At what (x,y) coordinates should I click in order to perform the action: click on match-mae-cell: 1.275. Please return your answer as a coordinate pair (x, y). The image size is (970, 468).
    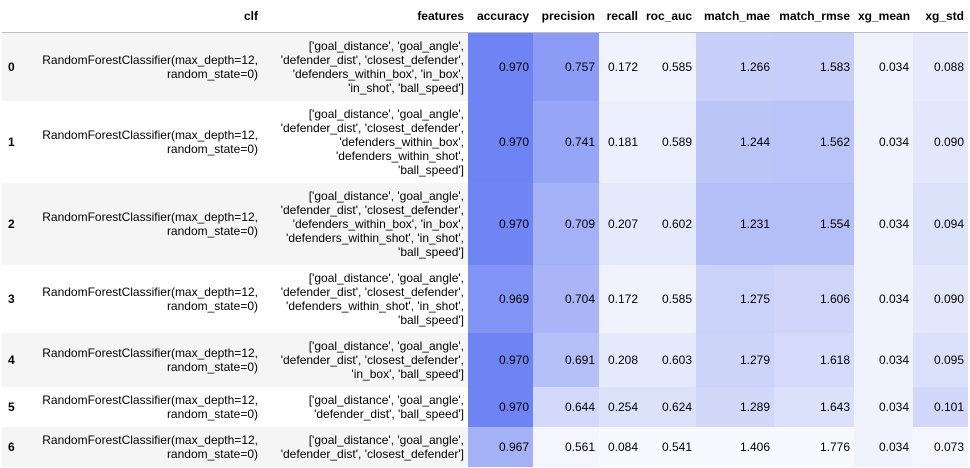
    Looking at the image, I should click on (735, 298).